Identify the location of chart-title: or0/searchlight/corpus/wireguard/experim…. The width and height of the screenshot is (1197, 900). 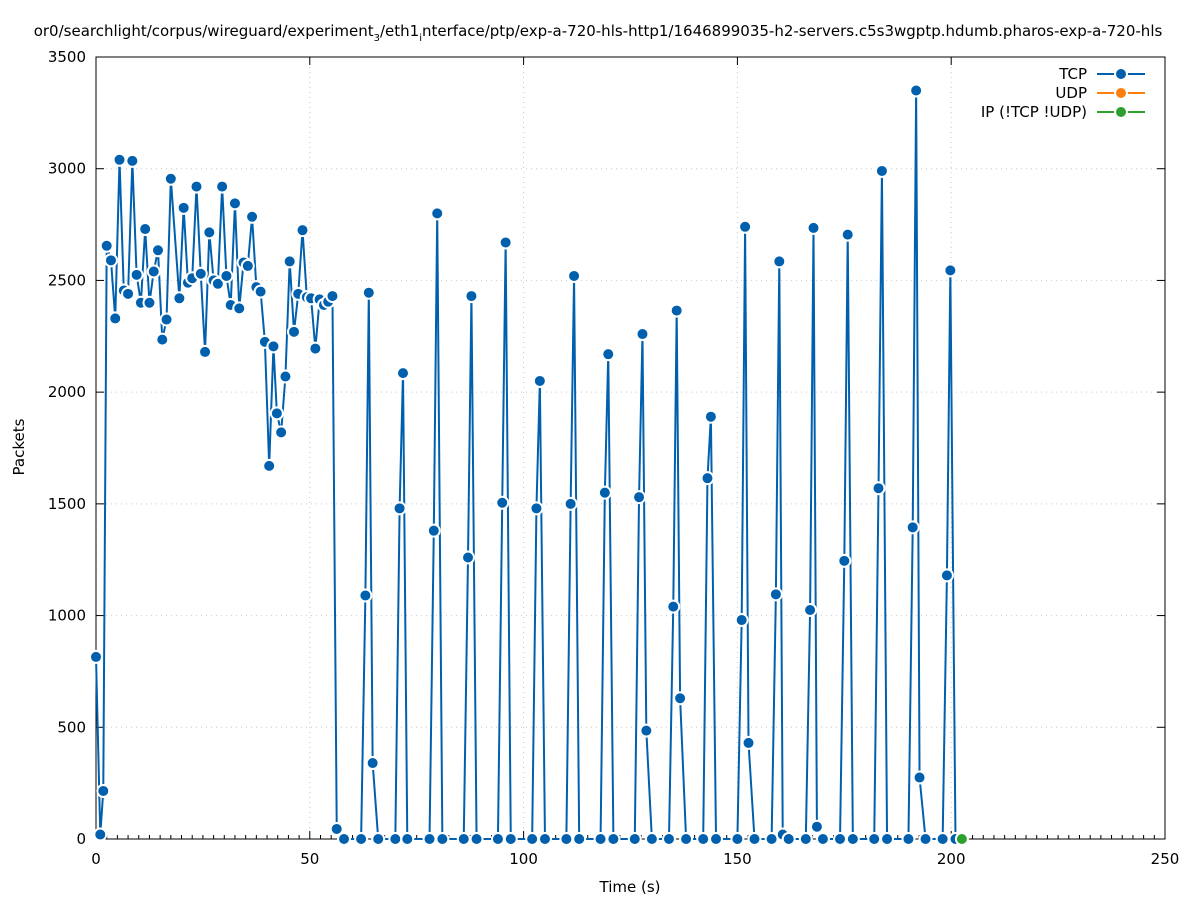
(598, 33).